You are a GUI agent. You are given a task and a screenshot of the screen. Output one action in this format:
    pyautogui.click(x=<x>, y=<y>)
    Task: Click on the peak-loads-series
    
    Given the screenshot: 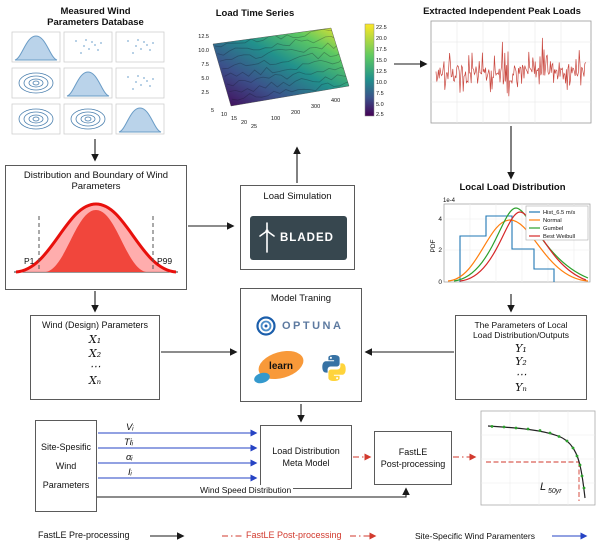 What is the action you would take?
    pyautogui.click(x=510, y=67)
    